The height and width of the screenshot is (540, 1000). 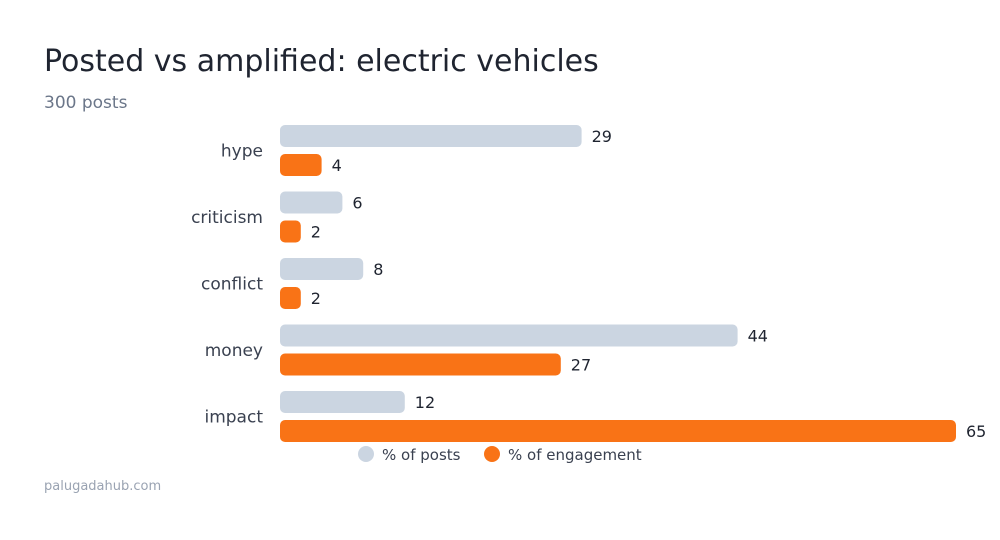 What do you see at coordinates (233, 418) in the screenshot?
I see `category-label: impact` at bounding box center [233, 418].